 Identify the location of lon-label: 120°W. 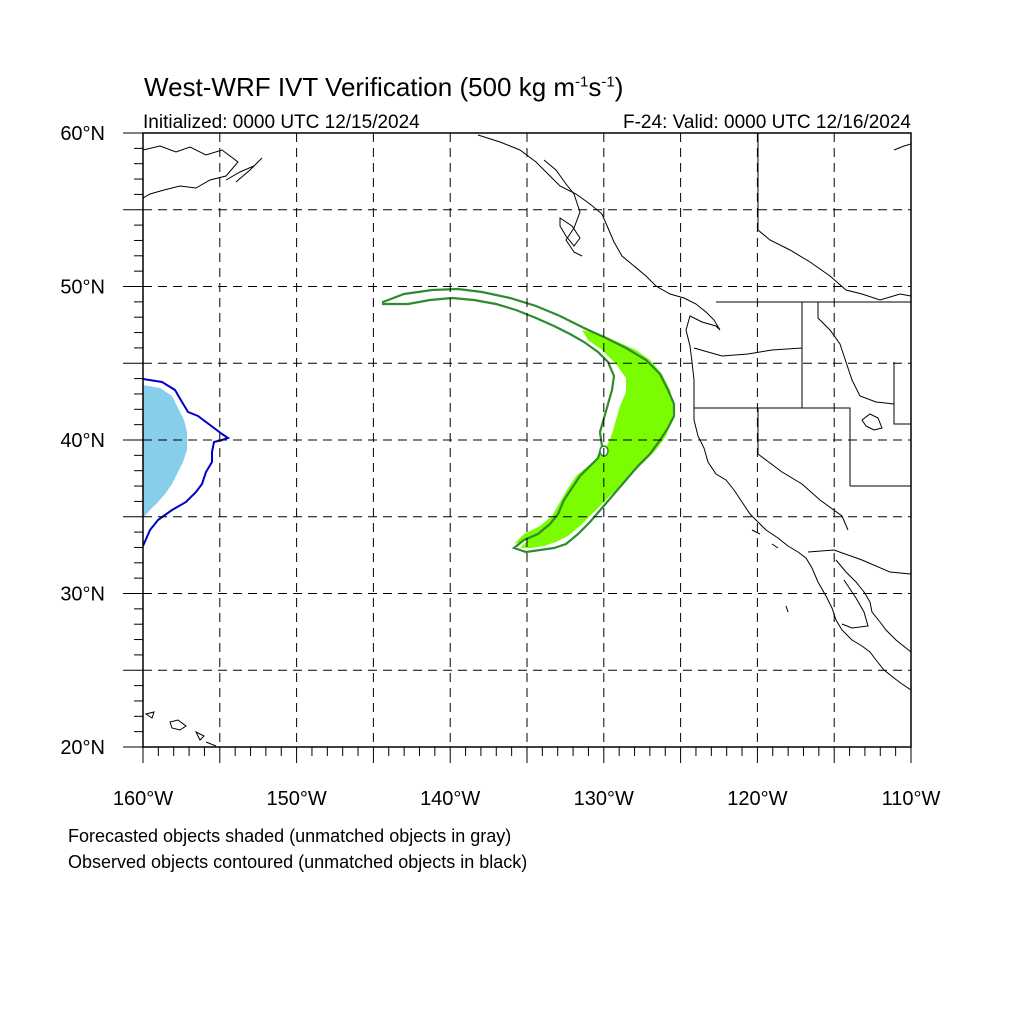
(757, 799).